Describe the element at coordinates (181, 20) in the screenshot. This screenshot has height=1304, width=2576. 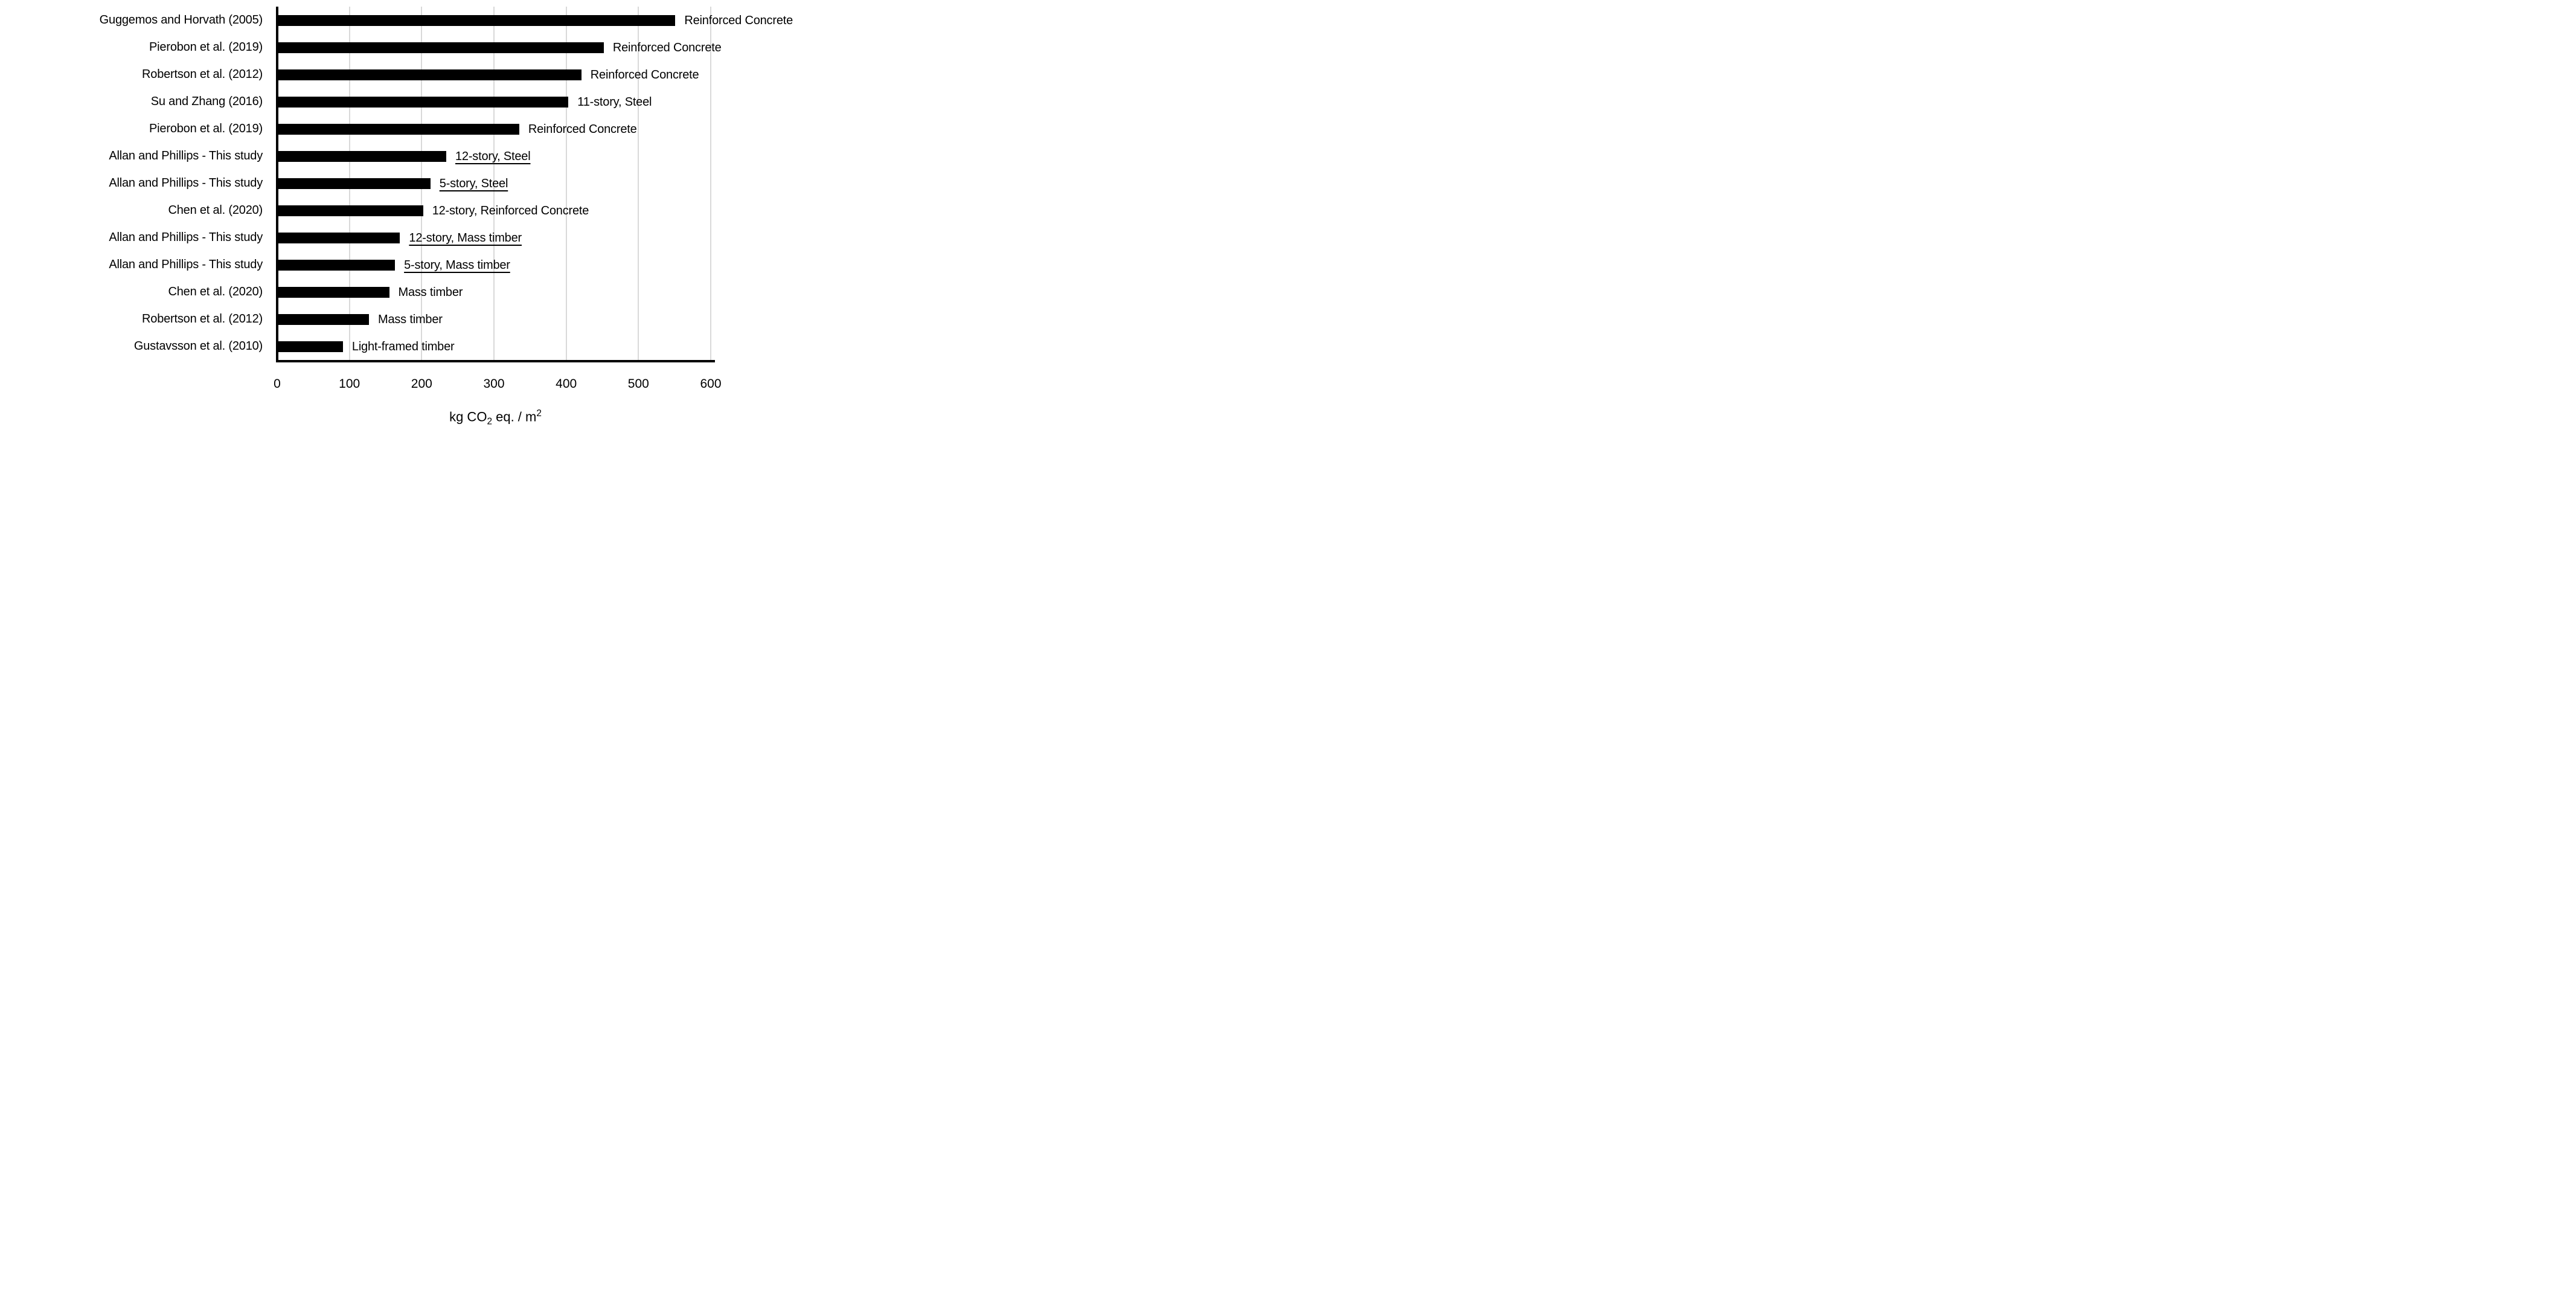
I see `category-label: Guggemos and Horvath (2005)` at that location.